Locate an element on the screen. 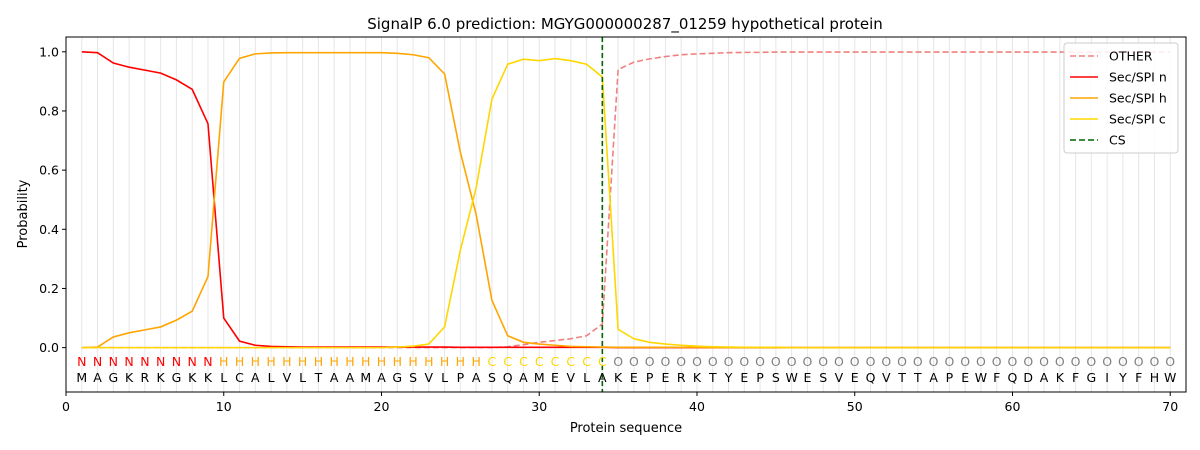 The width and height of the screenshot is (1200, 450). y-tick-label: 0.6 is located at coordinates (49, 170).